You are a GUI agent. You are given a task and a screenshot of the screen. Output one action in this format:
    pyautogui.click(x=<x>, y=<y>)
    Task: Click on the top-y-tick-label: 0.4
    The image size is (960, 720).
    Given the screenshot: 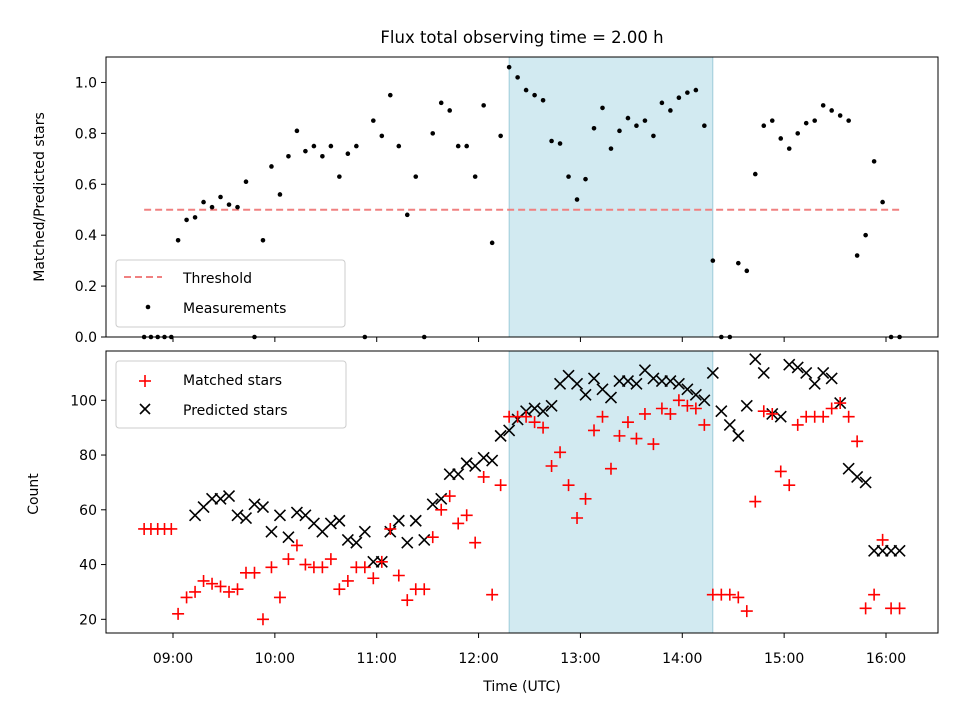 What is the action you would take?
    pyautogui.click(x=86, y=236)
    